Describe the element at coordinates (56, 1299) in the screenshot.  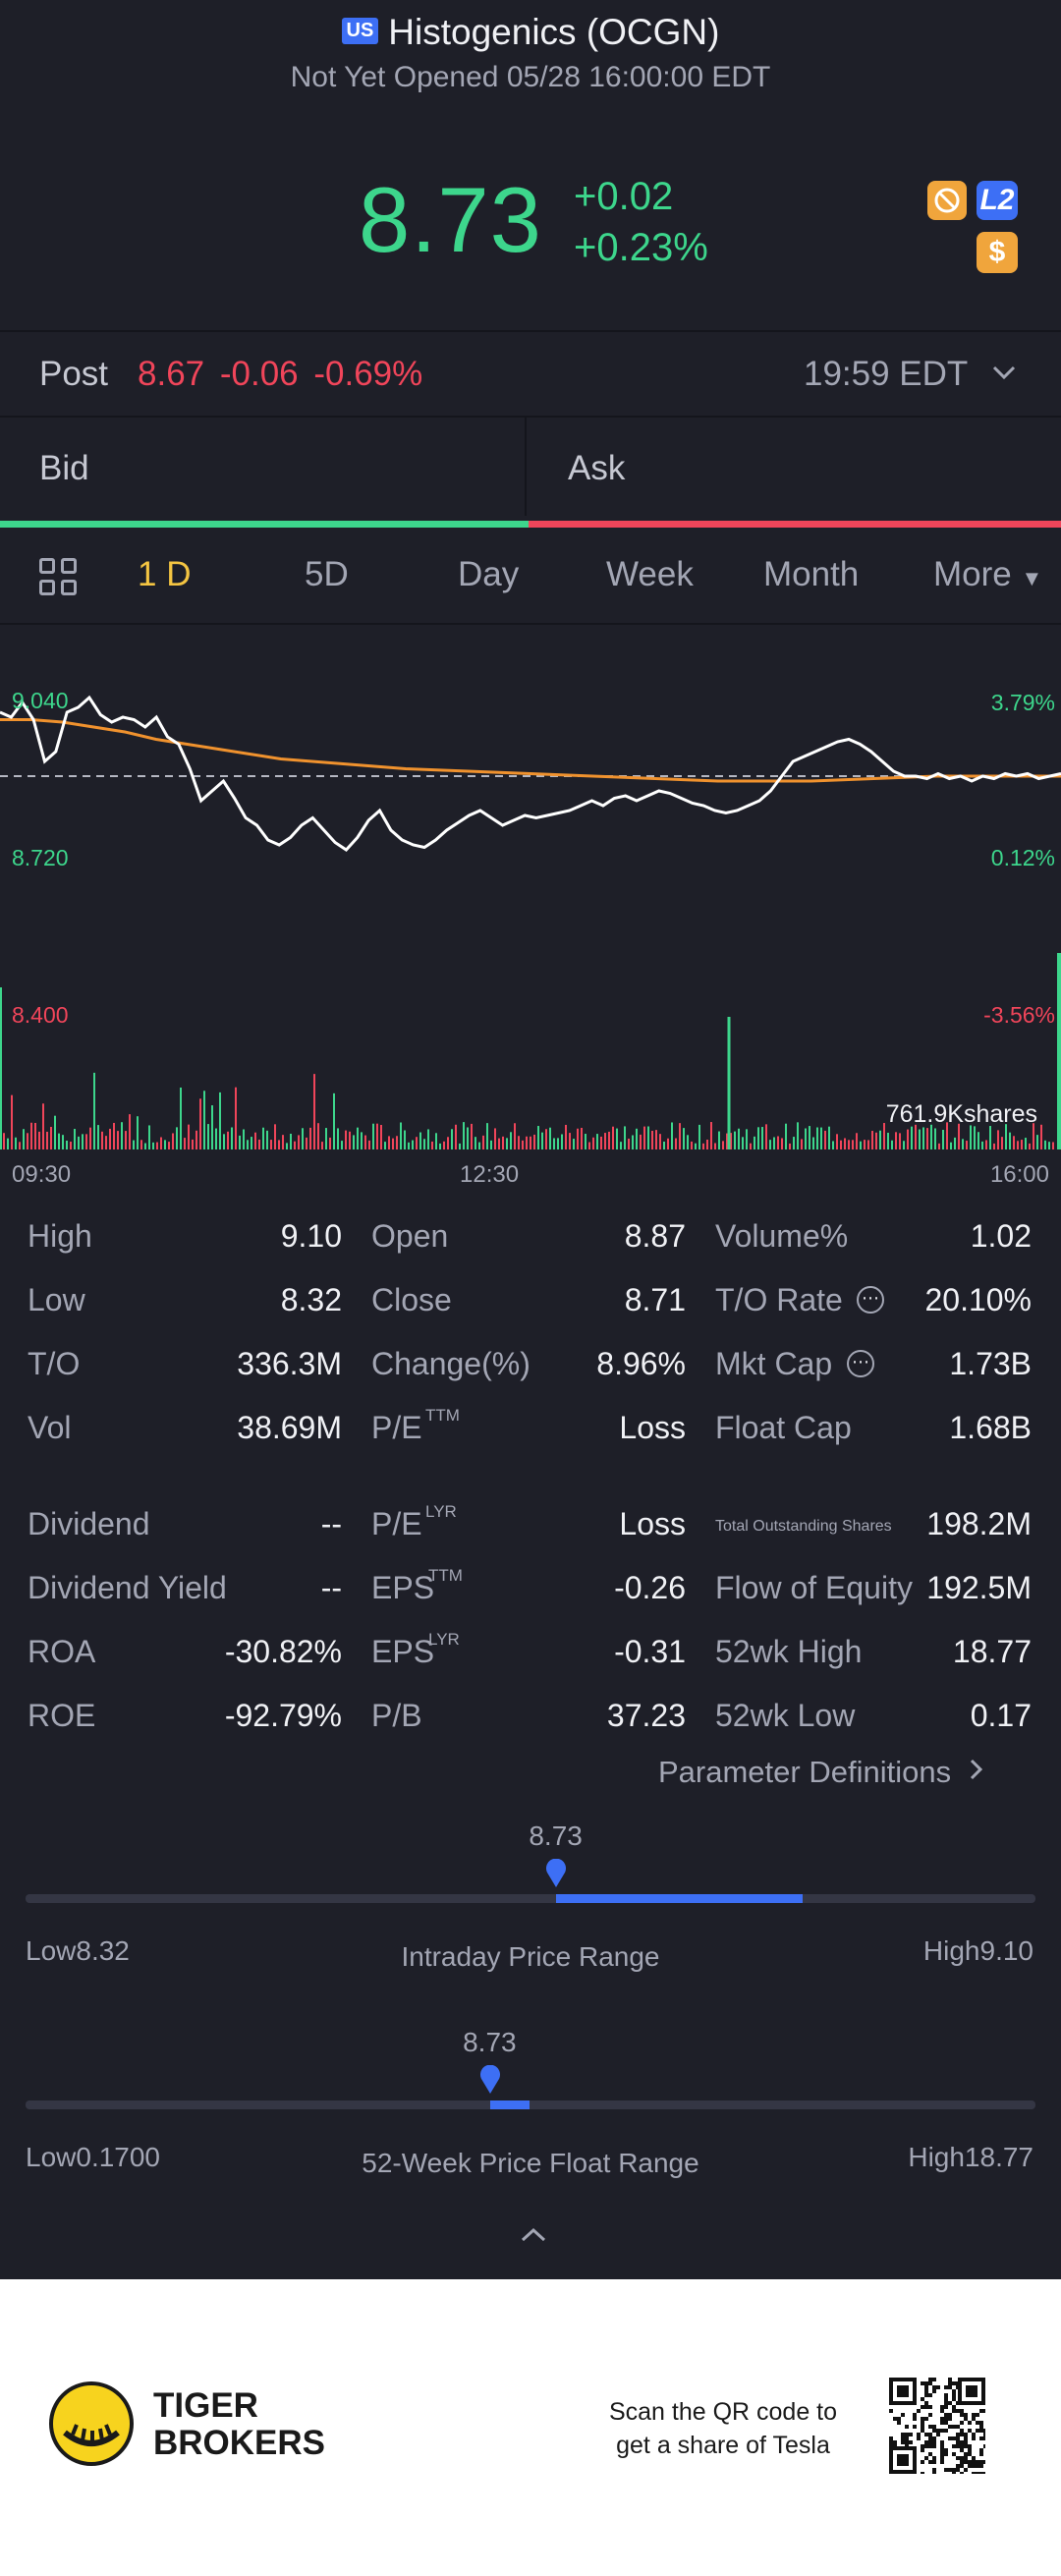
I see `stat-label: Low` at that location.